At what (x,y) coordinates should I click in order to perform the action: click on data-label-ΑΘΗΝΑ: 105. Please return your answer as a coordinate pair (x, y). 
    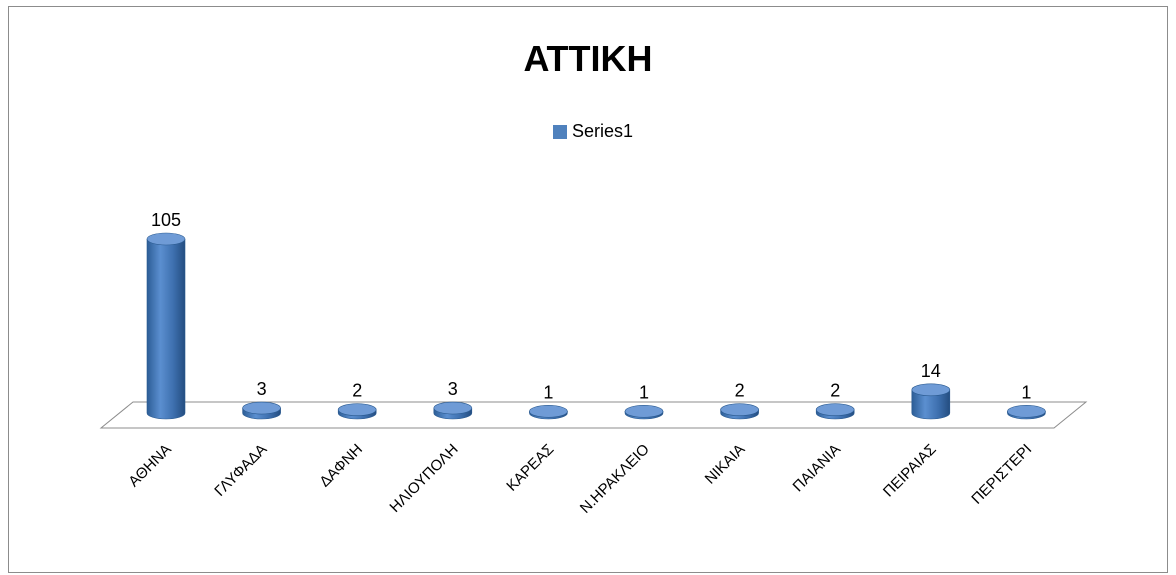
    Looking at the image, I should click on (166, 220).